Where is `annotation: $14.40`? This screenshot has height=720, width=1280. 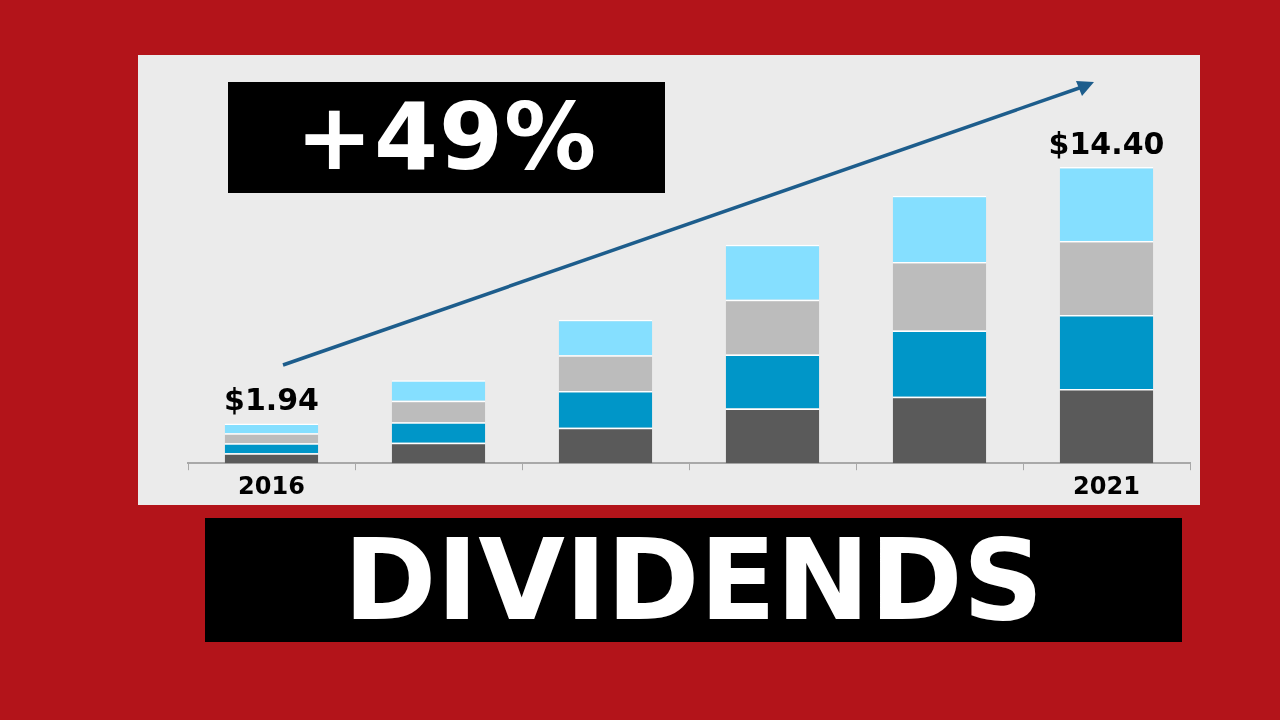
annotation: $14.40 is located at coordinates (1106, 143).